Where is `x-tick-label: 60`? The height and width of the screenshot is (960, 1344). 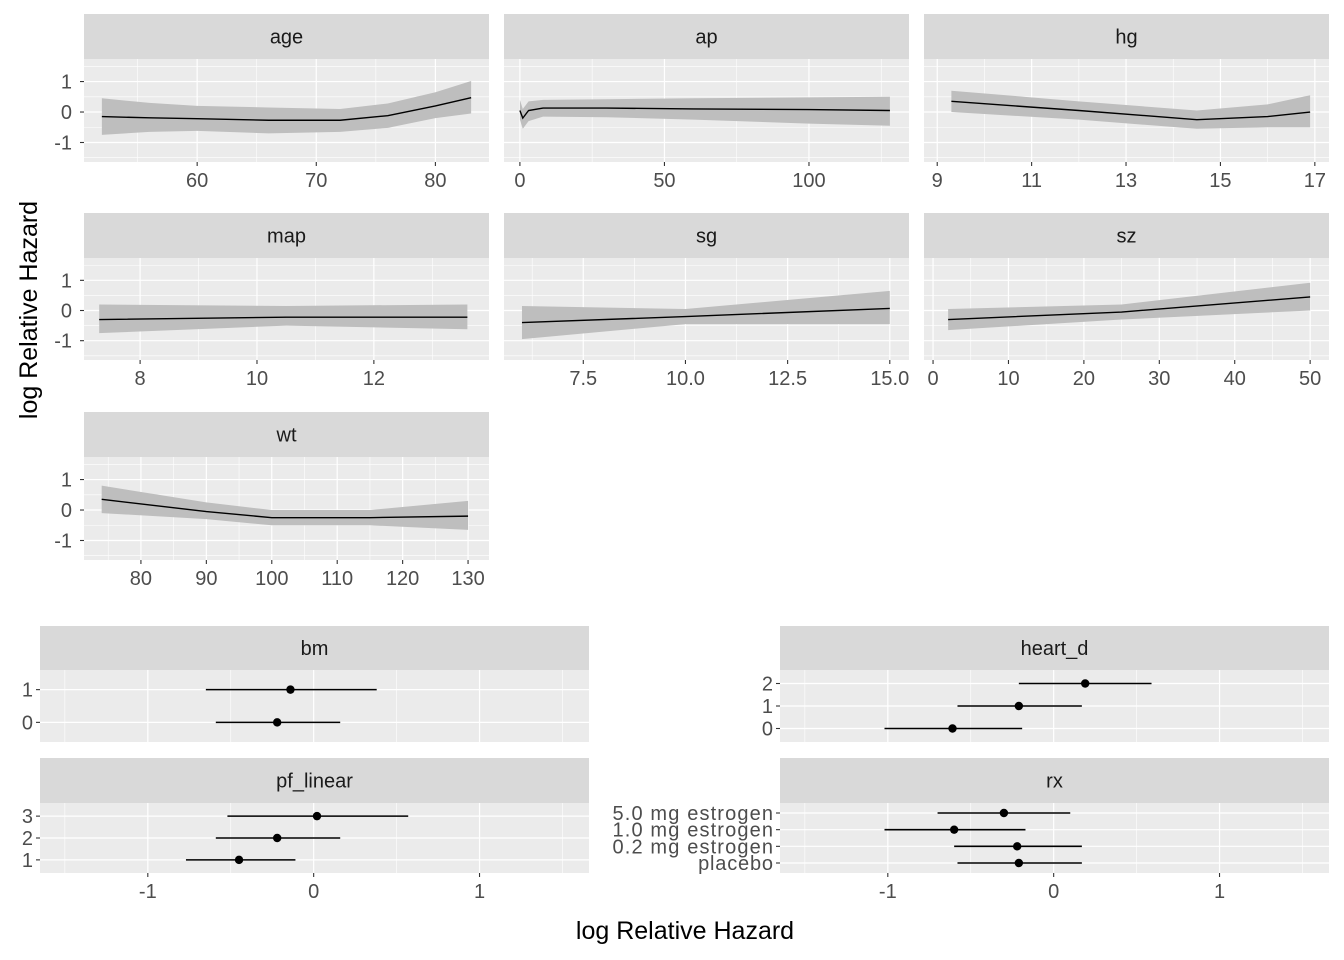
x-tick-label: 60 is located at coordinates (197, 181).